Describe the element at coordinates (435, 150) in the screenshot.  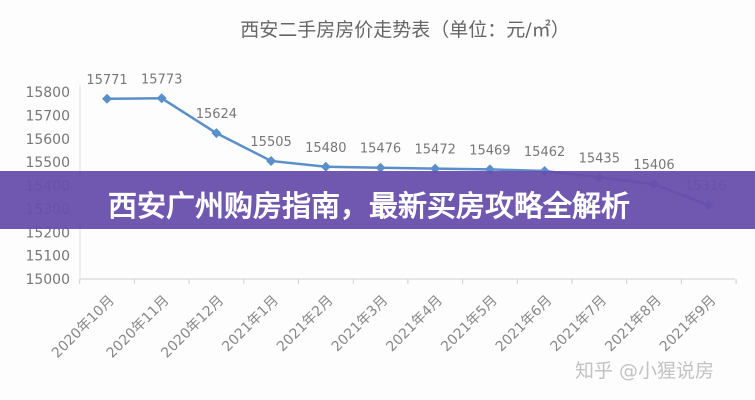
I see `data-label: 15472` at that location.